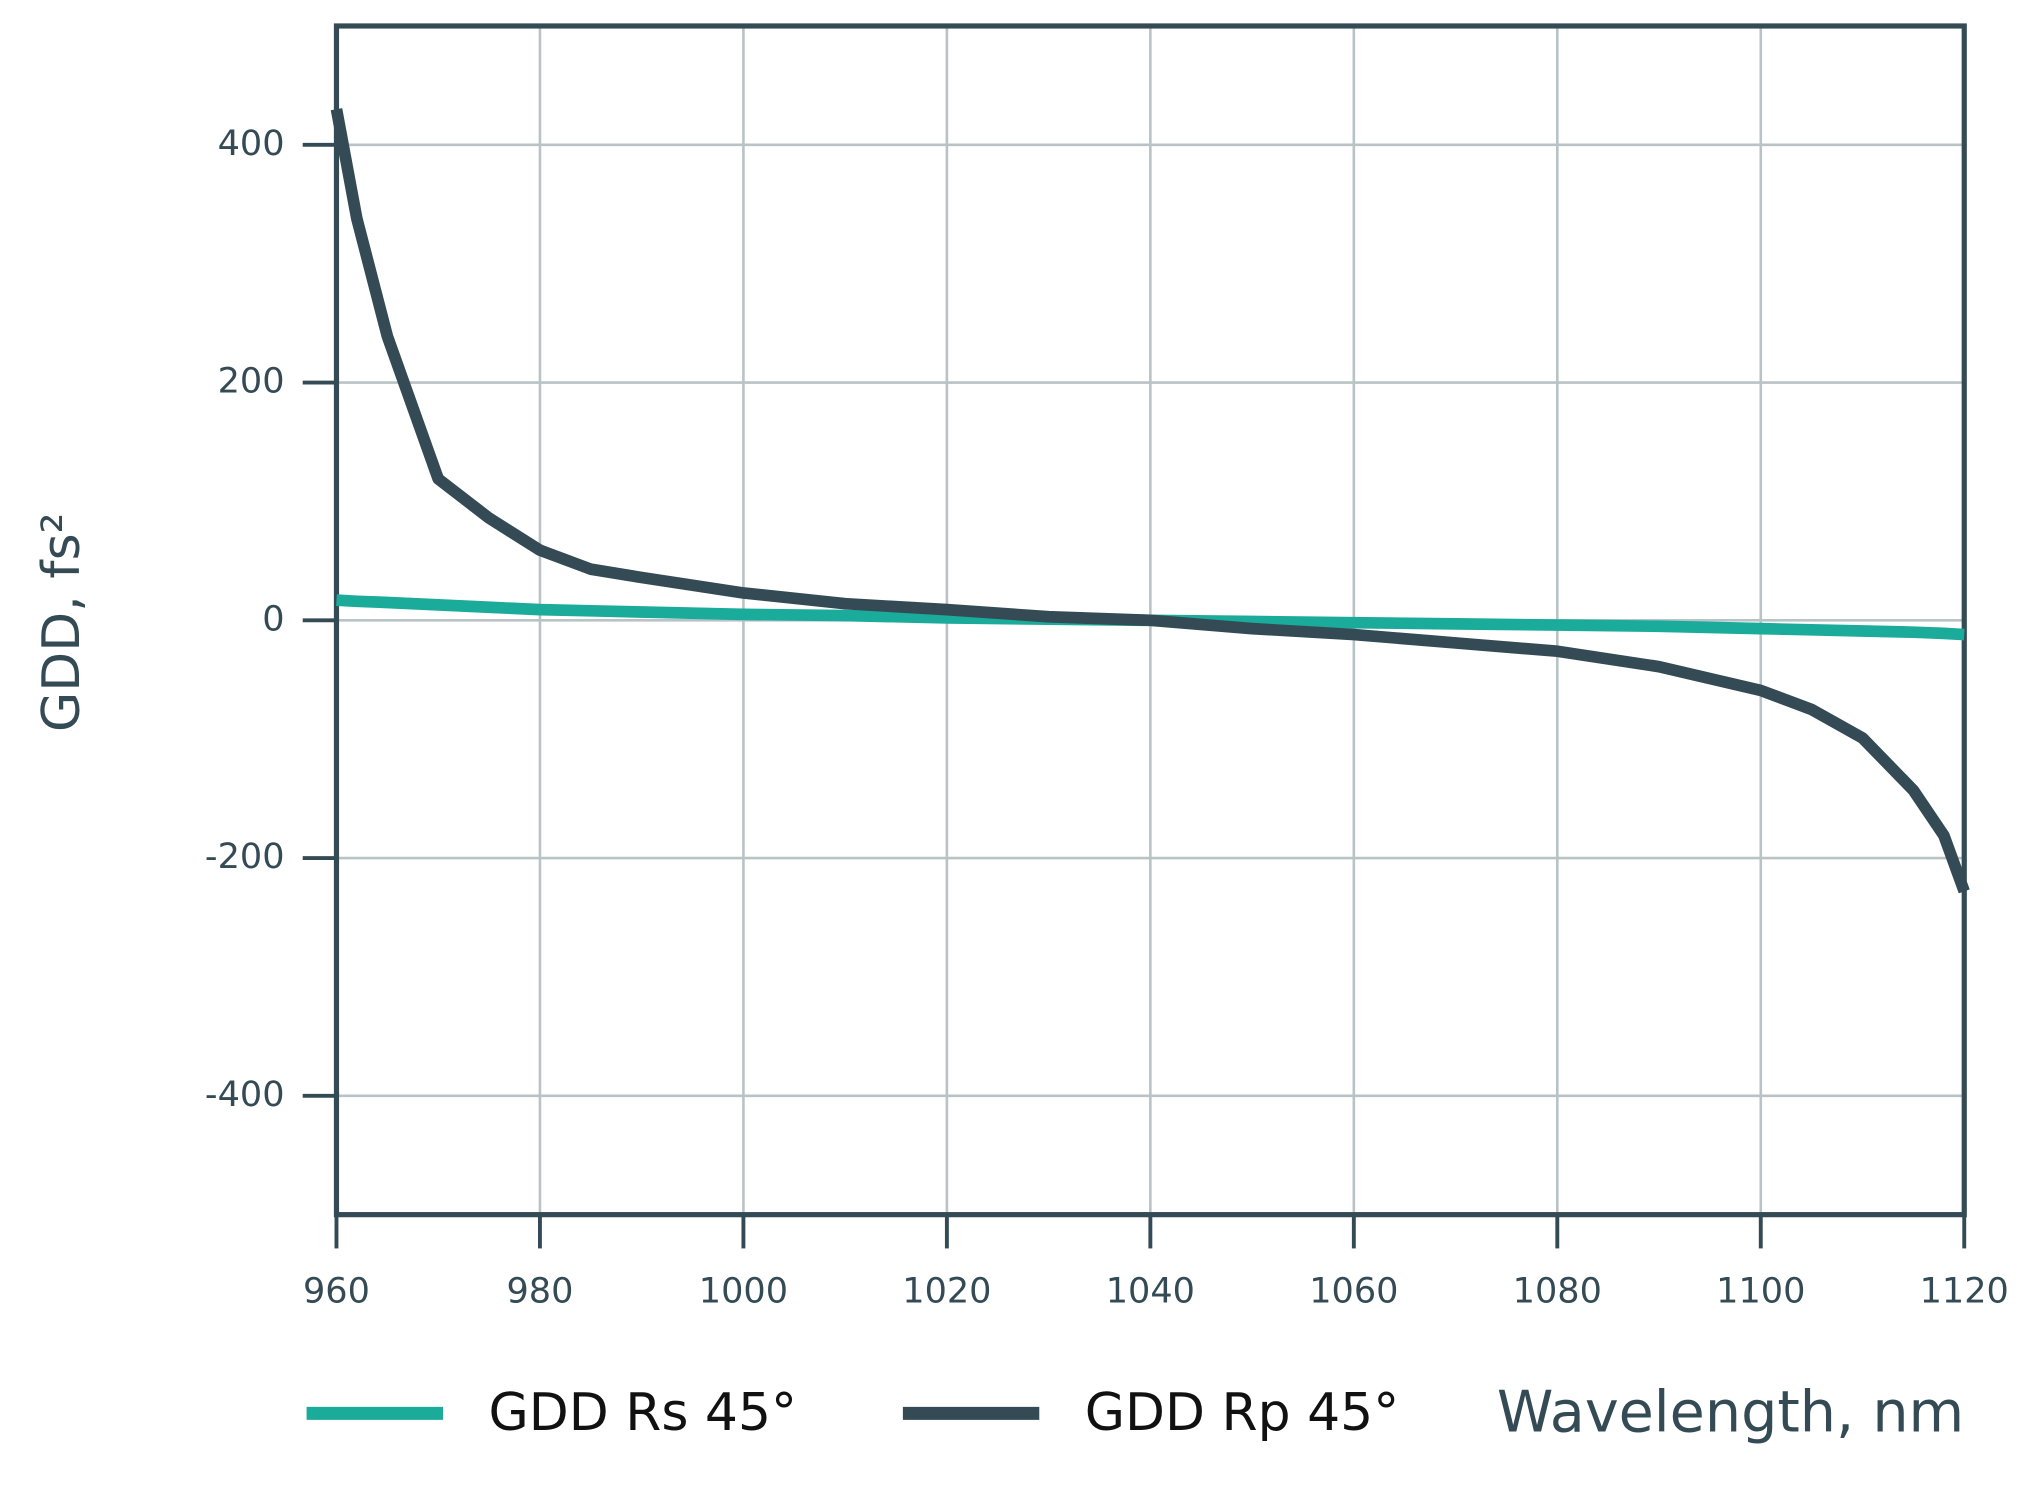 The image size is (2037, 1505). I want to click on y-tick-label: 400, so click(251, 143).